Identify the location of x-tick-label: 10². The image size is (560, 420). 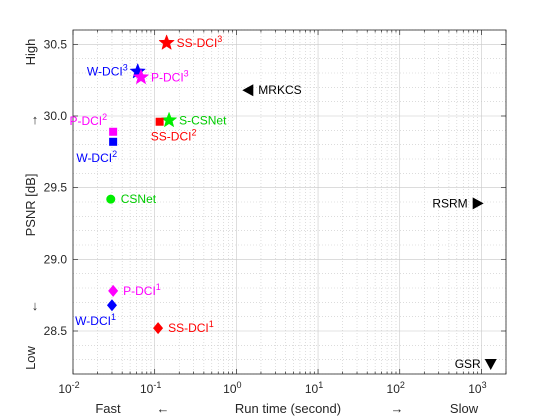
(396, 388).